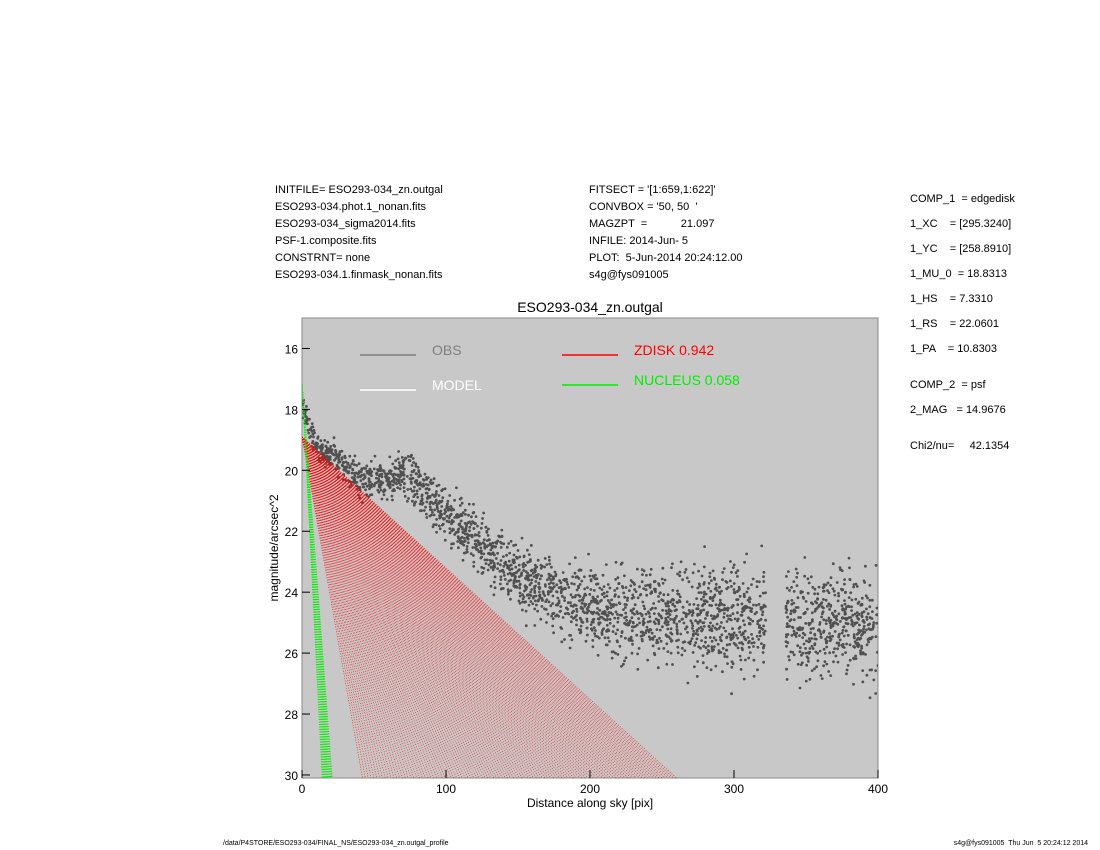 The image size is (1100, 850). Describe the element at coordinates (958, 410) in the screenshot. I see `pr-line: 2_MAG = 14.9676` at that location.